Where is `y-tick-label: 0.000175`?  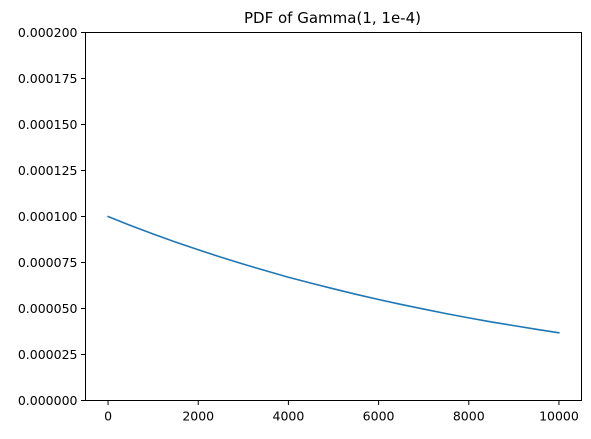 y-tick-label: 0.000175 is located at coordinates (48, 78).